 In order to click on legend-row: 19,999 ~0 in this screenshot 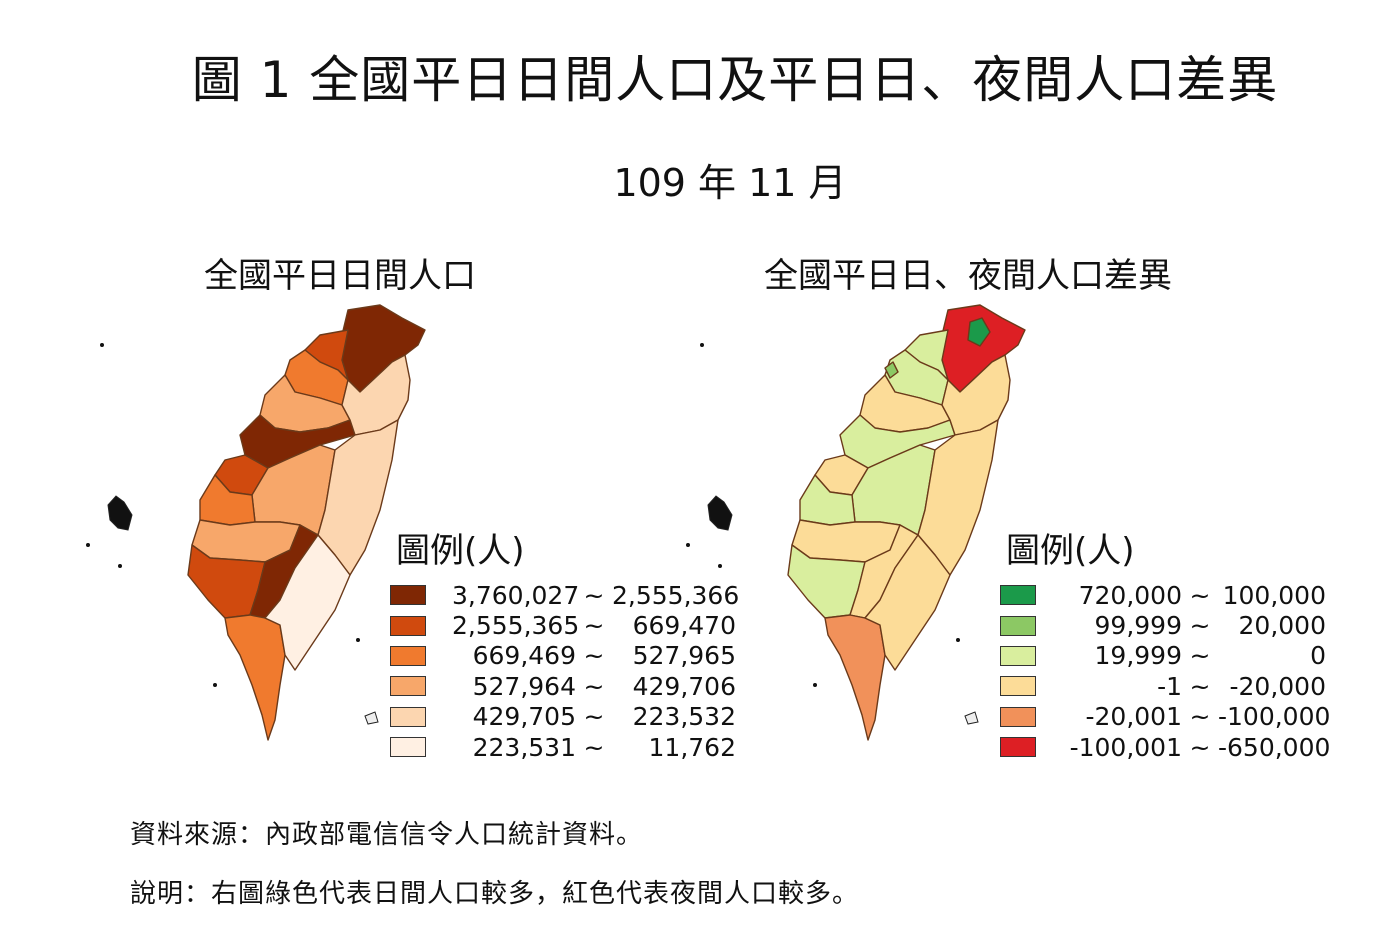, I will do `click(1163, 656)`.